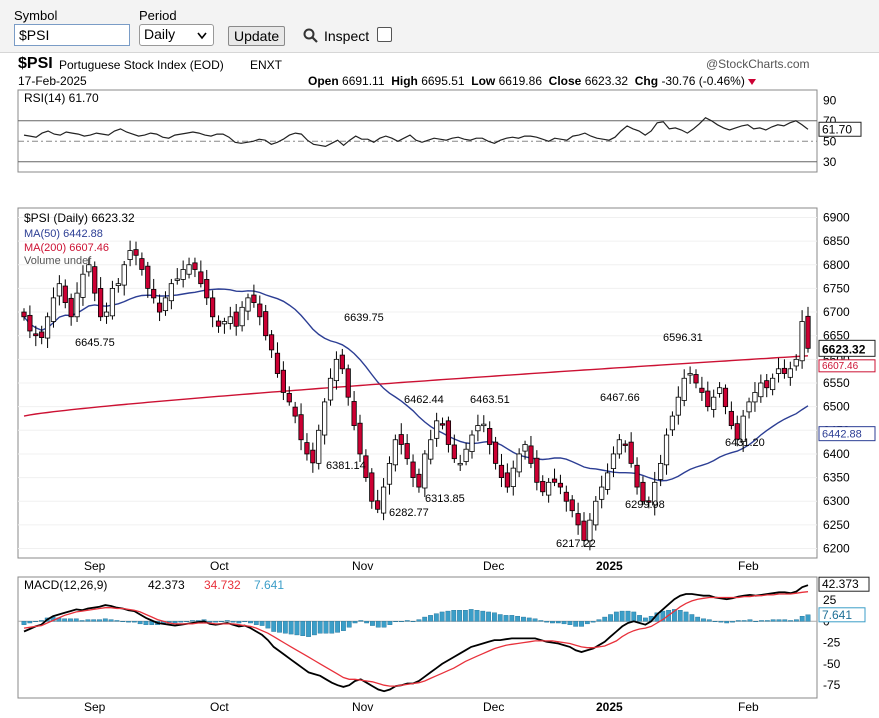 The height and width of the screenshot is (718, 879). Describe the element at coordinates (826, 621) in the screenshot. I see `macd-tick-label: 0` at that location.